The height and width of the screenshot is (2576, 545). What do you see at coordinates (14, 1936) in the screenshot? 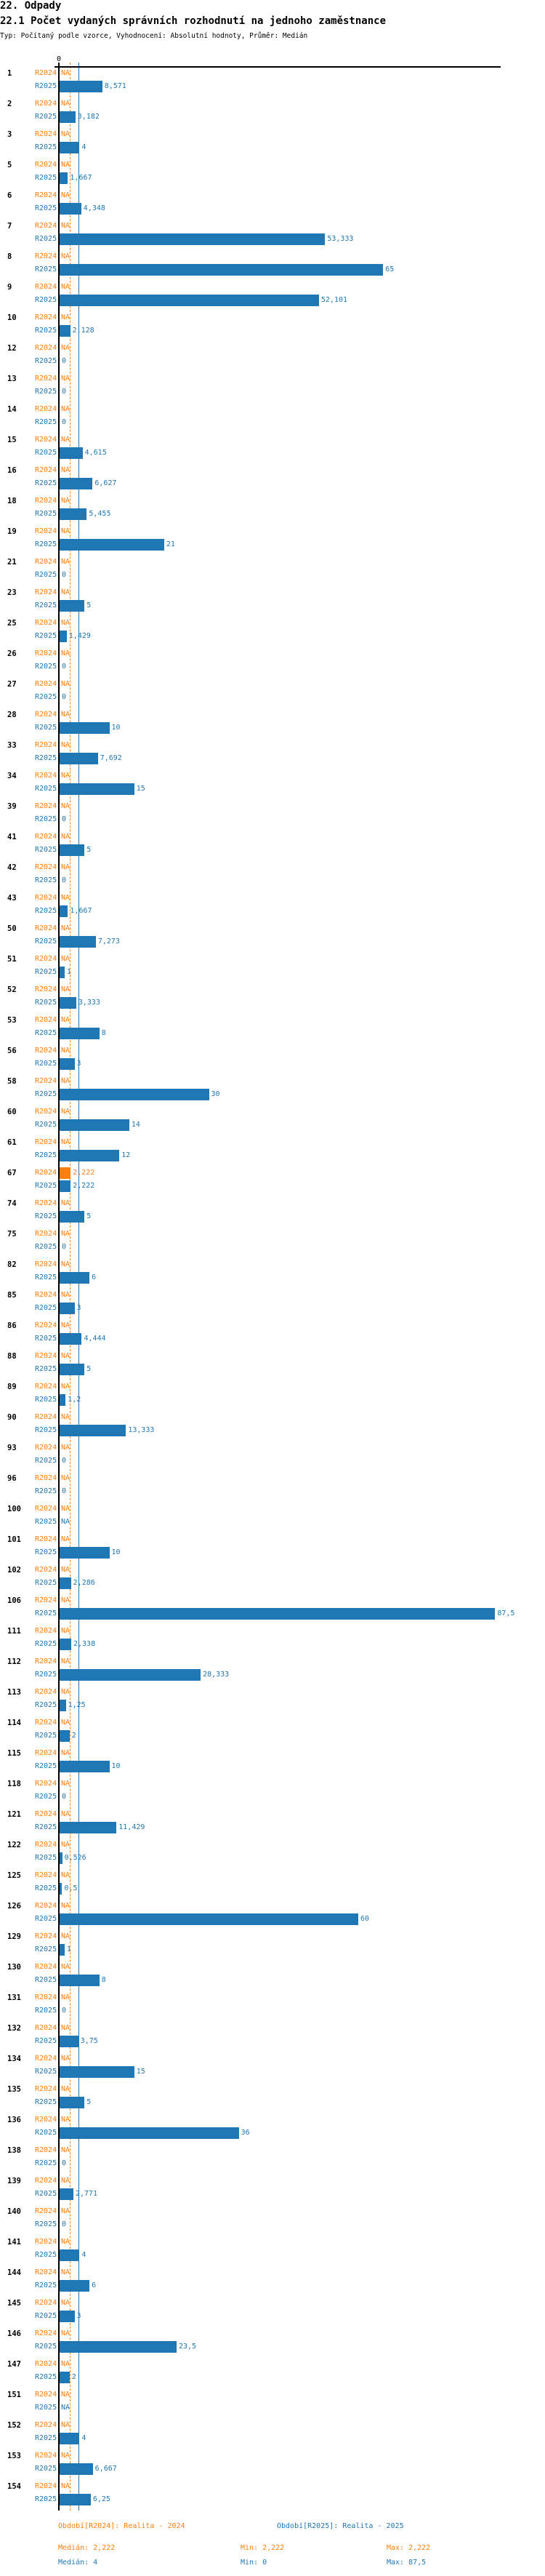
I see `category-label: 129` at bounding box center [14, 1936].